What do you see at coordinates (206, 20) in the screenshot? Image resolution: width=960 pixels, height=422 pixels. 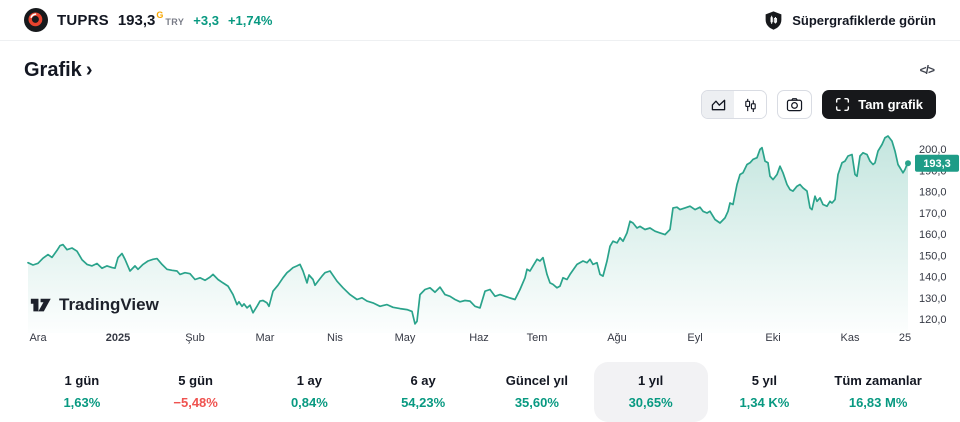 I see `price-change: +3,3` at bounding box center [206, 20].